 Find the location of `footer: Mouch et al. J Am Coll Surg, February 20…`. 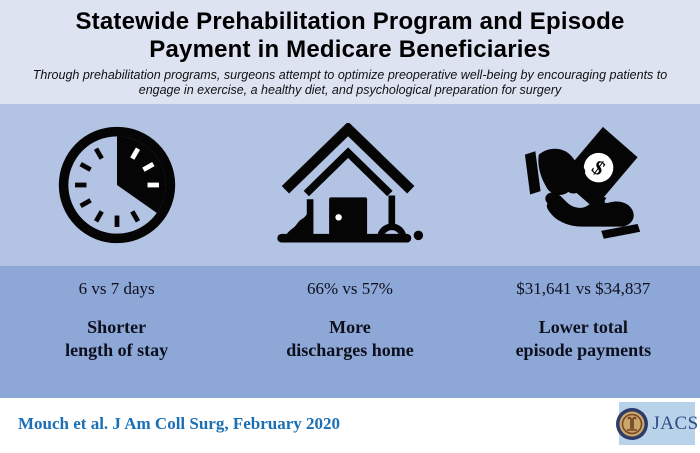

footer: Mouch et al. J Am Coll Surg, February 20… is located at coordinates (350, 425).